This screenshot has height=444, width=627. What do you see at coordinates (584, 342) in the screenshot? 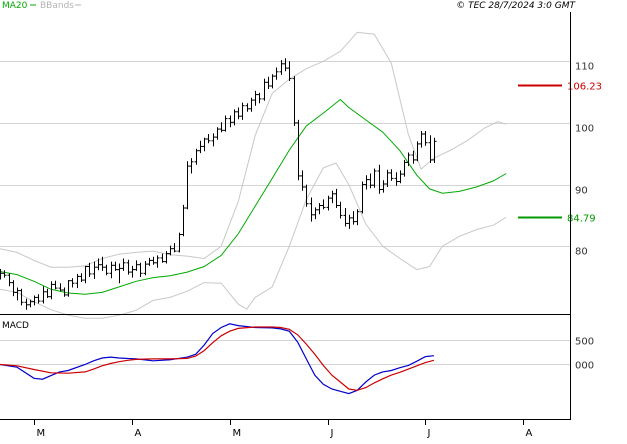
I see `macd-tick-label-0: 500` at bounding box center [584, 342].